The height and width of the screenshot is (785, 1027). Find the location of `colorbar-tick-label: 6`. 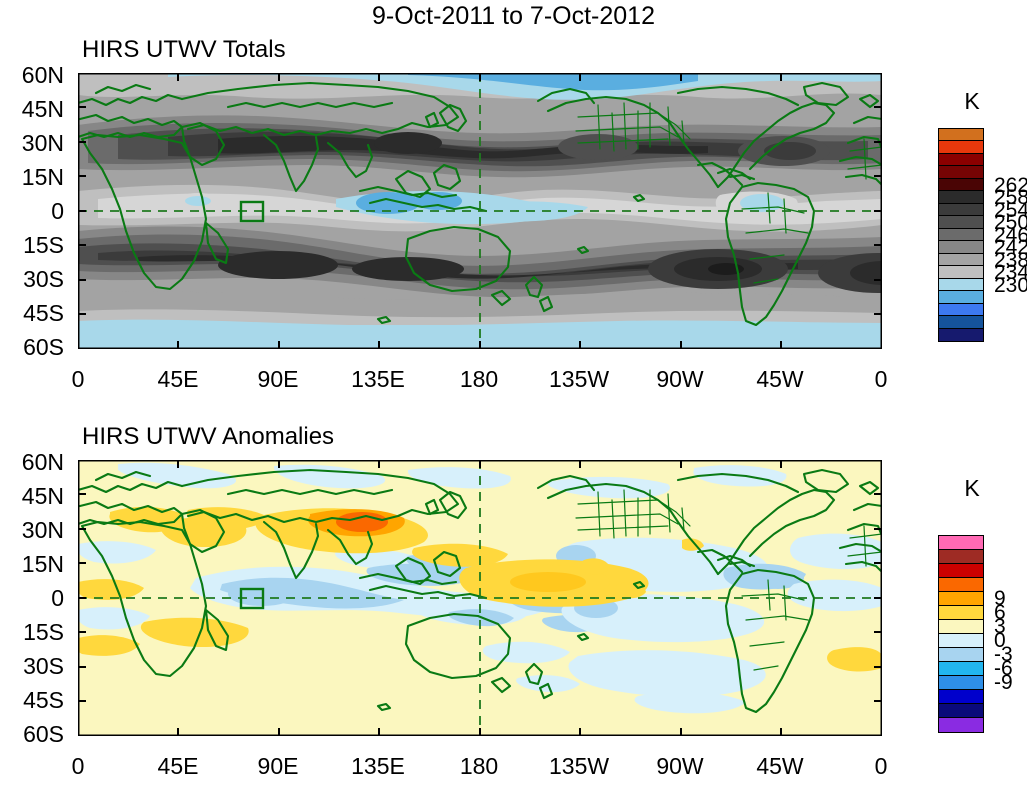

colorbar-tick-label: 6 is located at coordinates (1000, 612).